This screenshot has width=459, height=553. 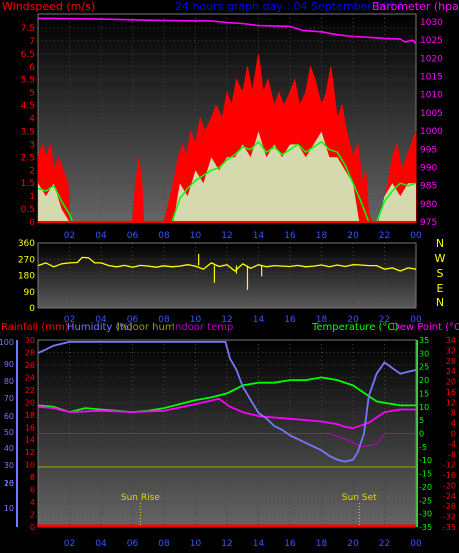 What do you see at coordinates (32, 171) in the screenshot?
I see `windspeed-tick-label: 2` at bounding box center [32, 171].